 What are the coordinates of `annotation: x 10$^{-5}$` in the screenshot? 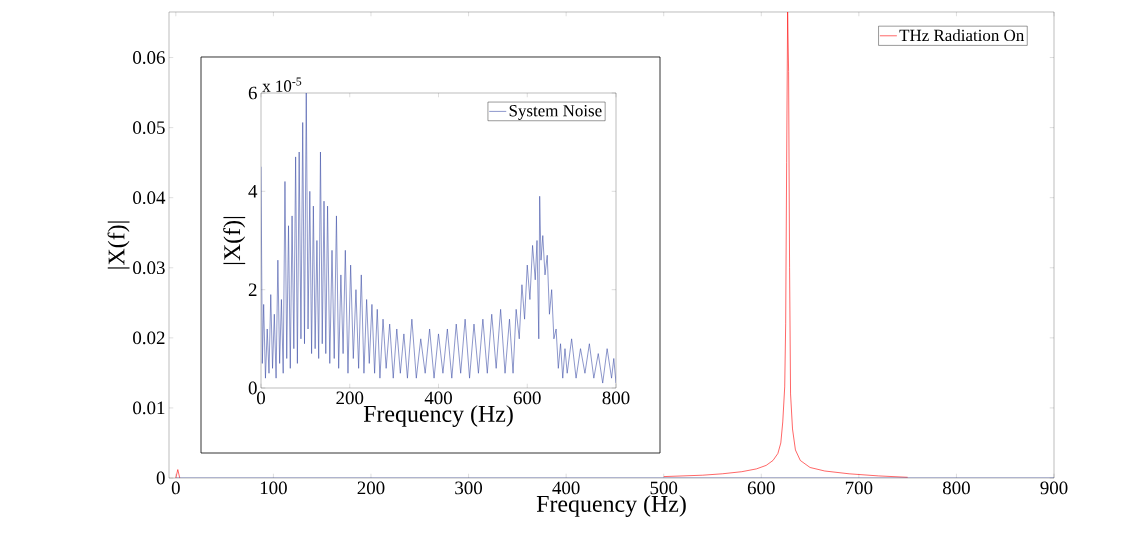 It's located at (282, 84).